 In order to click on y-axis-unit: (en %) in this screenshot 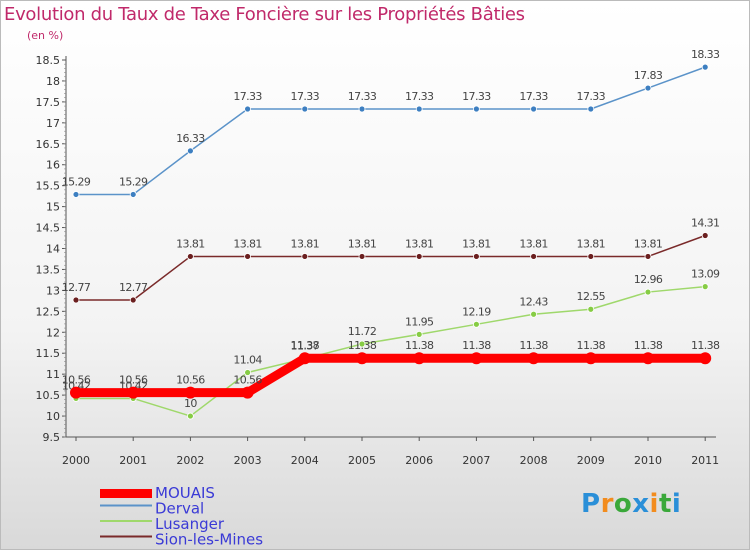, I will do `click(45, 35)`.